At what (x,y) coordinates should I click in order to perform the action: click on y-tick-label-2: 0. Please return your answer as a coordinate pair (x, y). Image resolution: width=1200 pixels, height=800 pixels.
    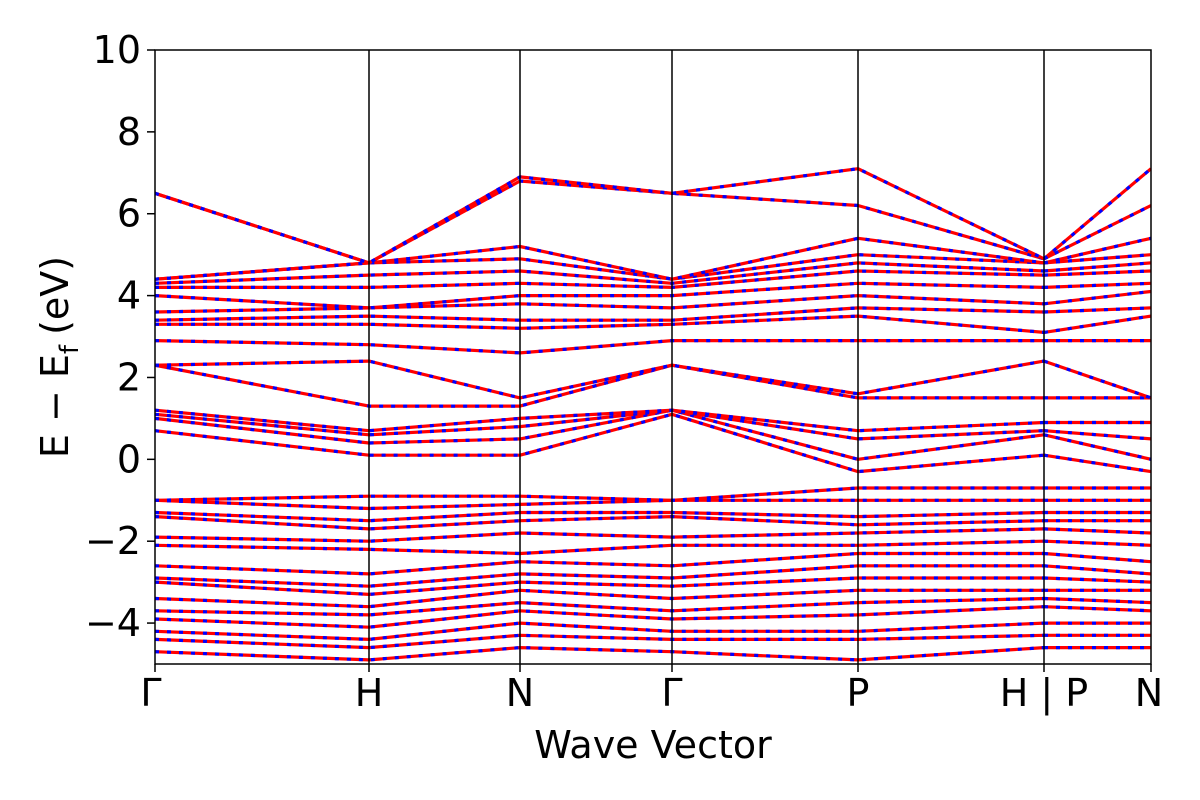
    Looking at the image, I should click on (129, 459).